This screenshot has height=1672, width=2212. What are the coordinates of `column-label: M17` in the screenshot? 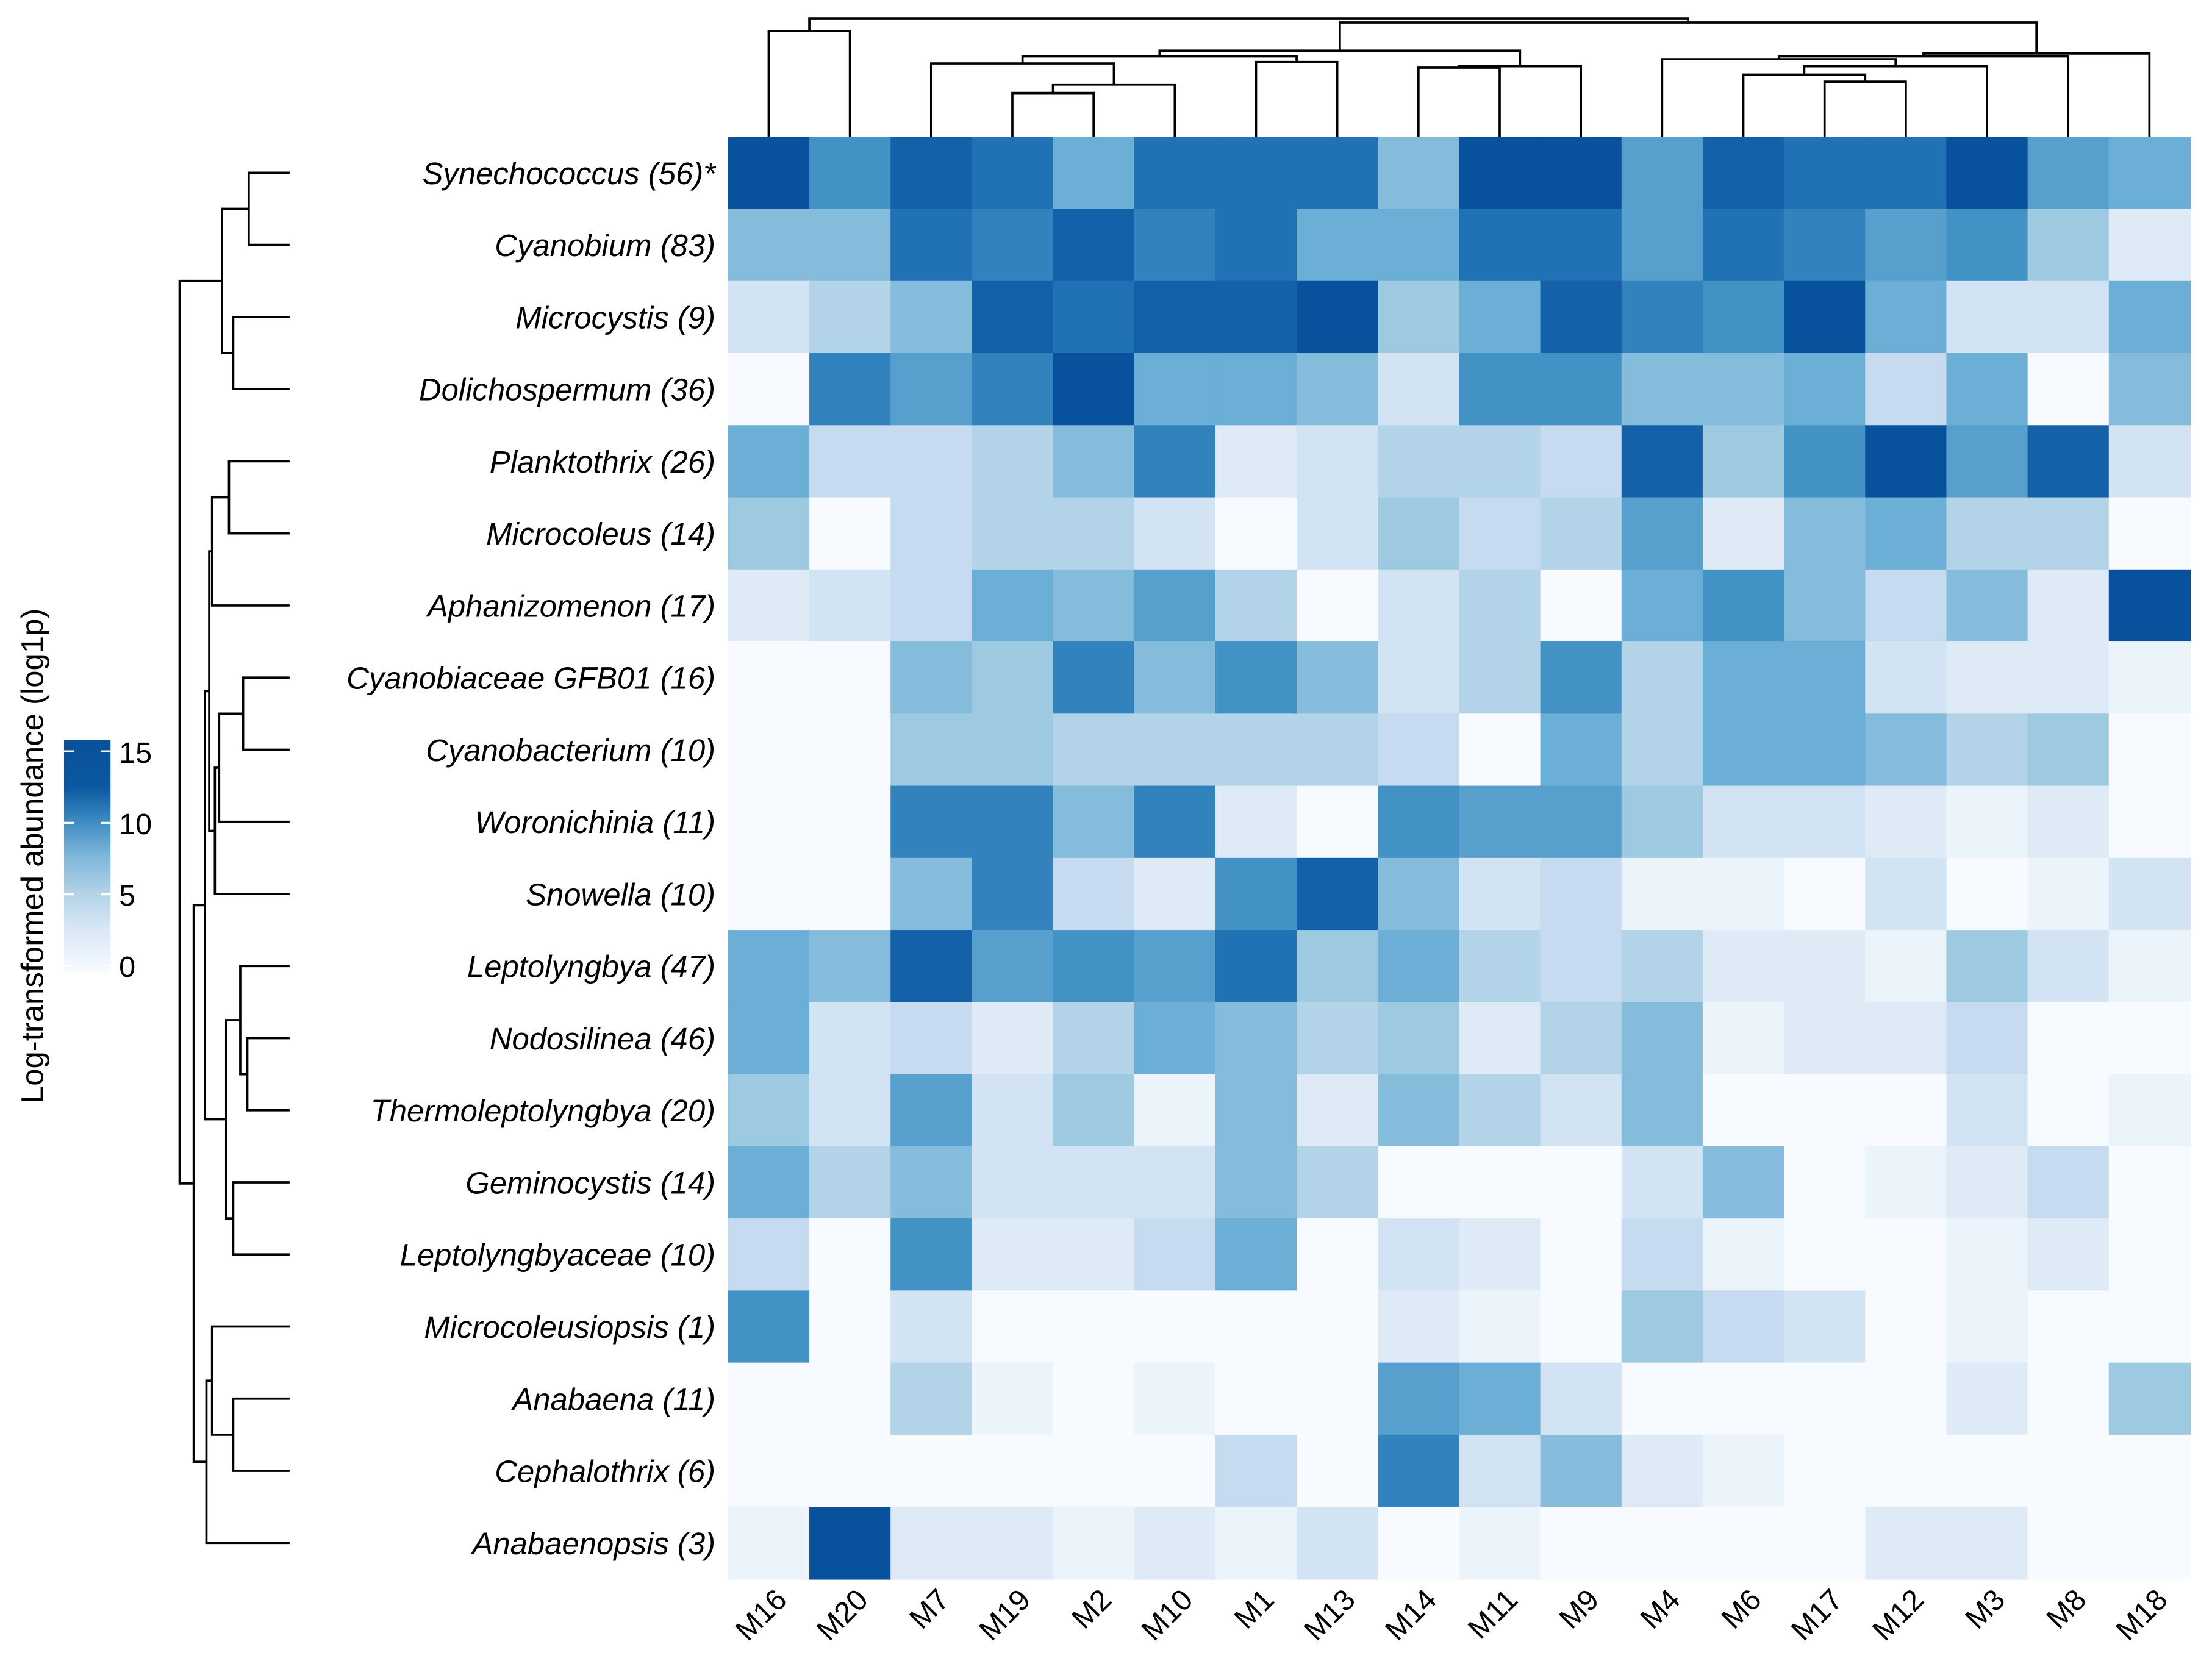 It's located at (1817, 1615).